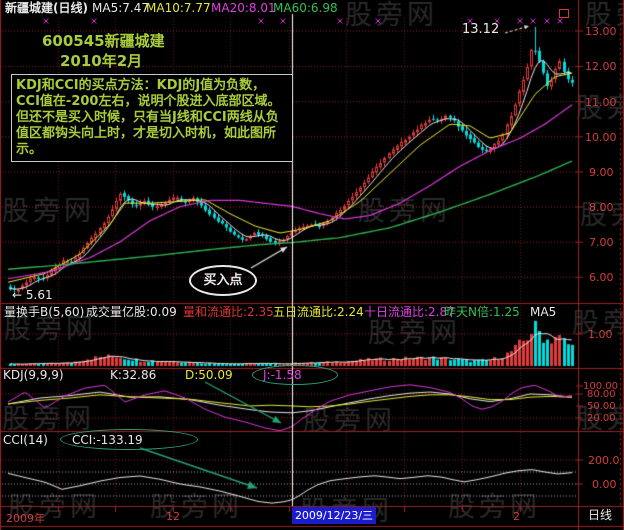 The width and height of the screenshot is (624, 530). I want to click on volume-ratio2-label: 五日流通比:2.24, so click(318, 312).